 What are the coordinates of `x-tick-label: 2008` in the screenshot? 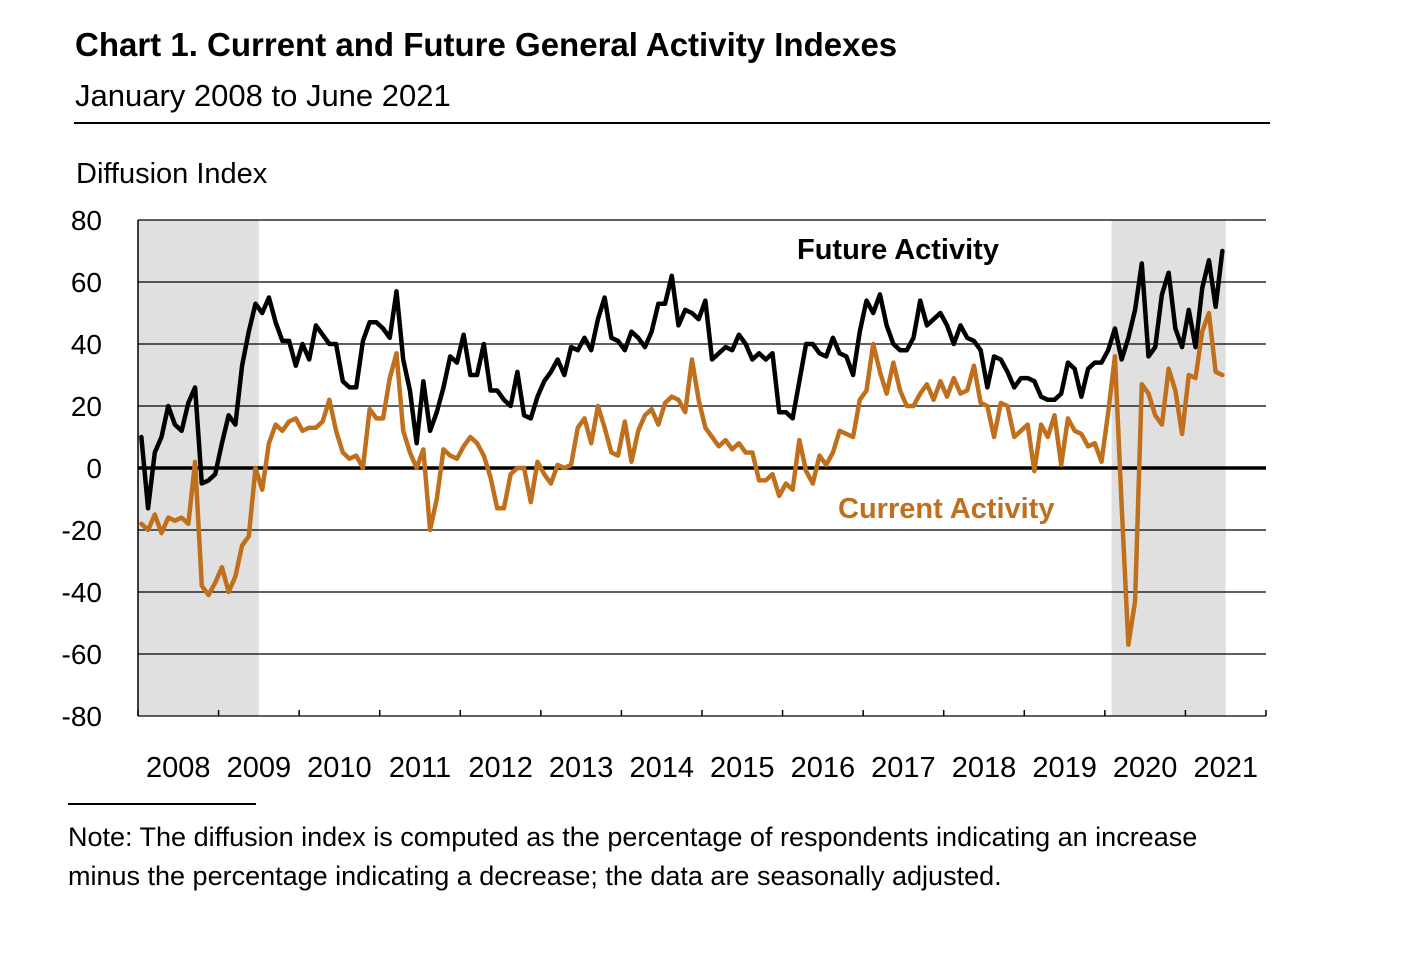 It's located at (178, 768).